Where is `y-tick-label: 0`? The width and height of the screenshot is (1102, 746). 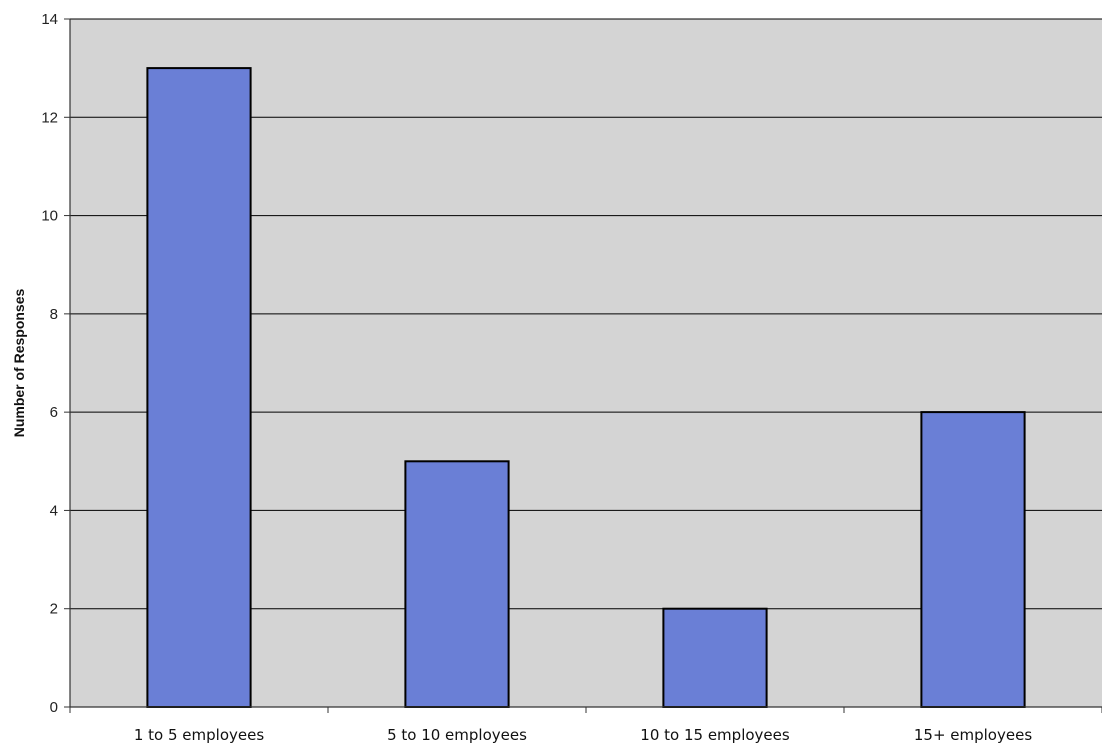 y-tick-label: 0 is located at coordinates (54, 707).